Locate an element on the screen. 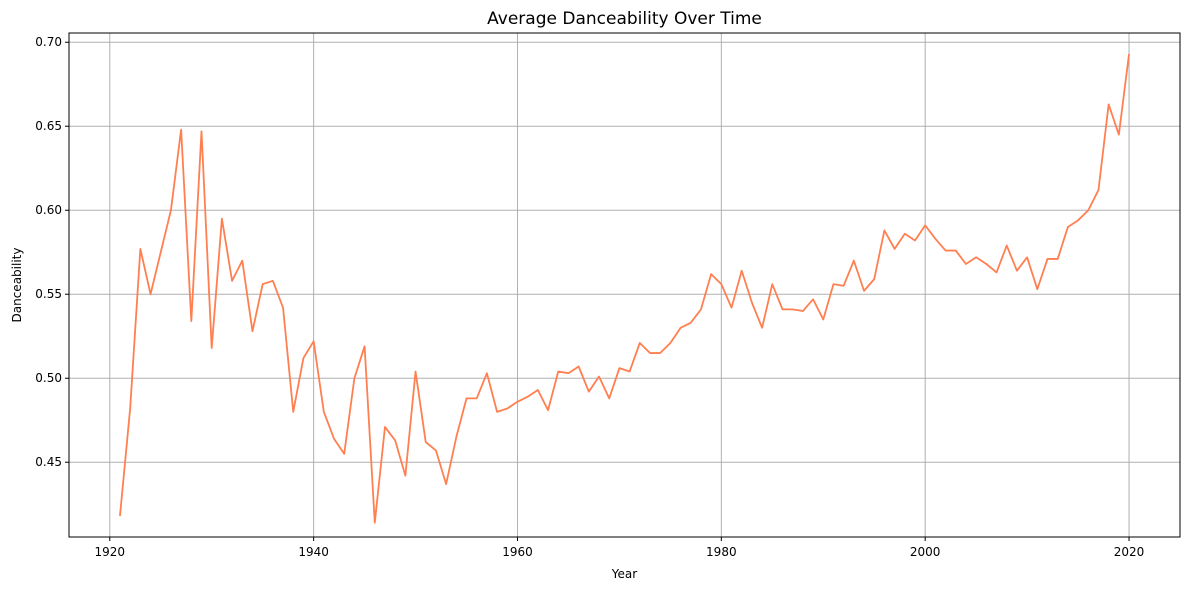 This screenshot has width=1189, height=590. y-tick-label: 0.50 is located at coordinates (48, 378).